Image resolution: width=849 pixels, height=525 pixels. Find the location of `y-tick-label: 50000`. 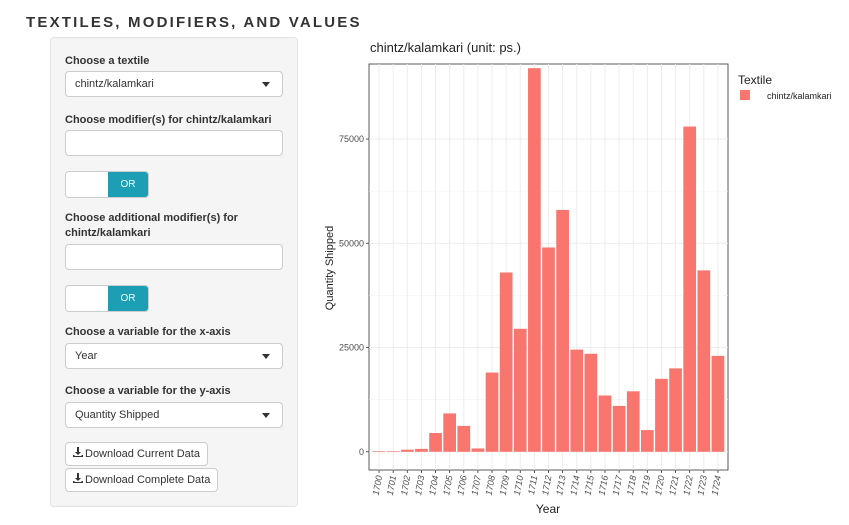

y-tick-label: 50000 is located at coordinates (351, 243).